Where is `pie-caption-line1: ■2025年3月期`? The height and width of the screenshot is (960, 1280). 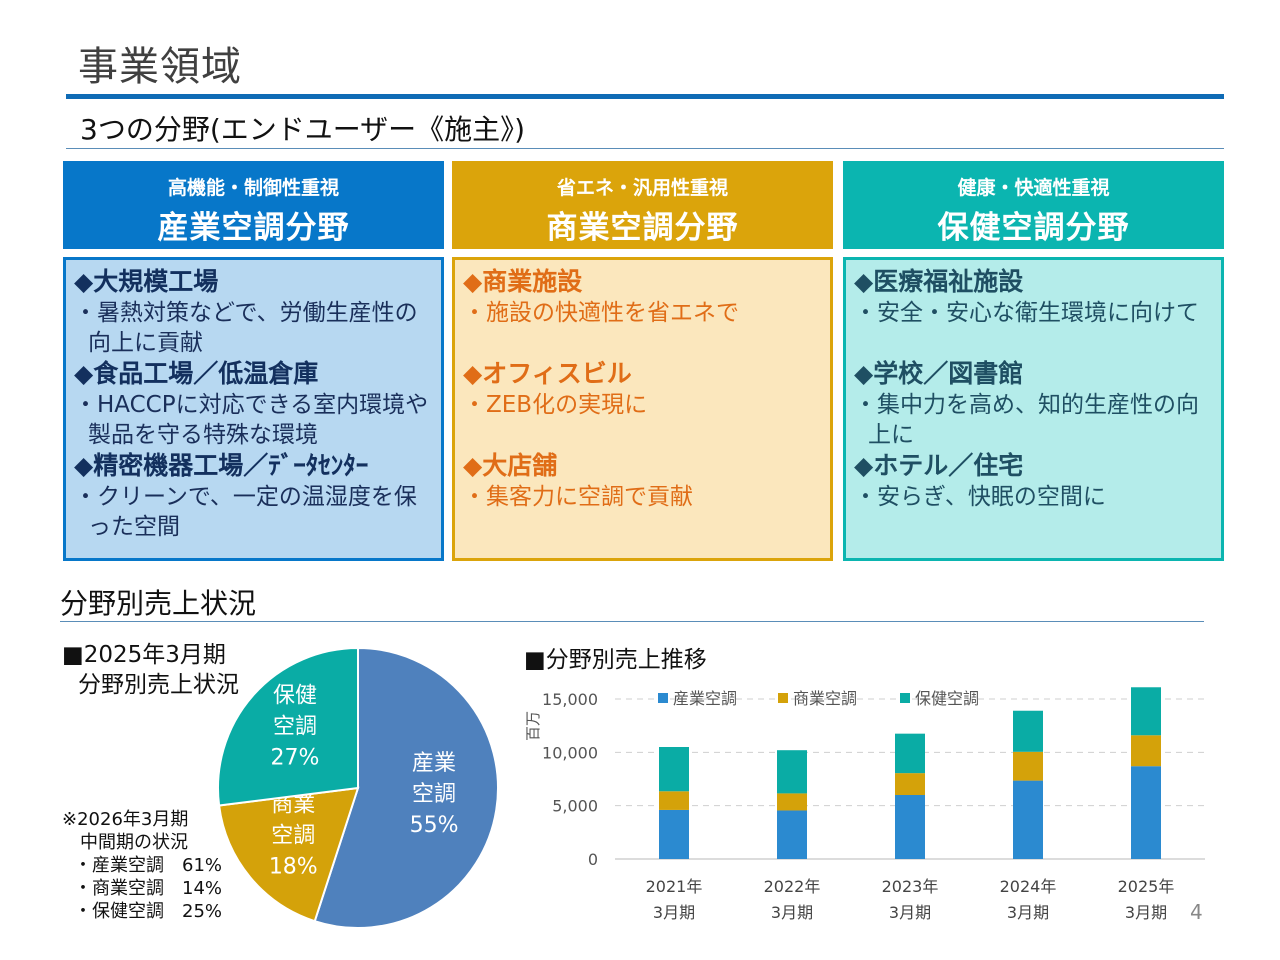 pie-caption-line1: ■2025年3月期 is located at coordinates (144, 655).